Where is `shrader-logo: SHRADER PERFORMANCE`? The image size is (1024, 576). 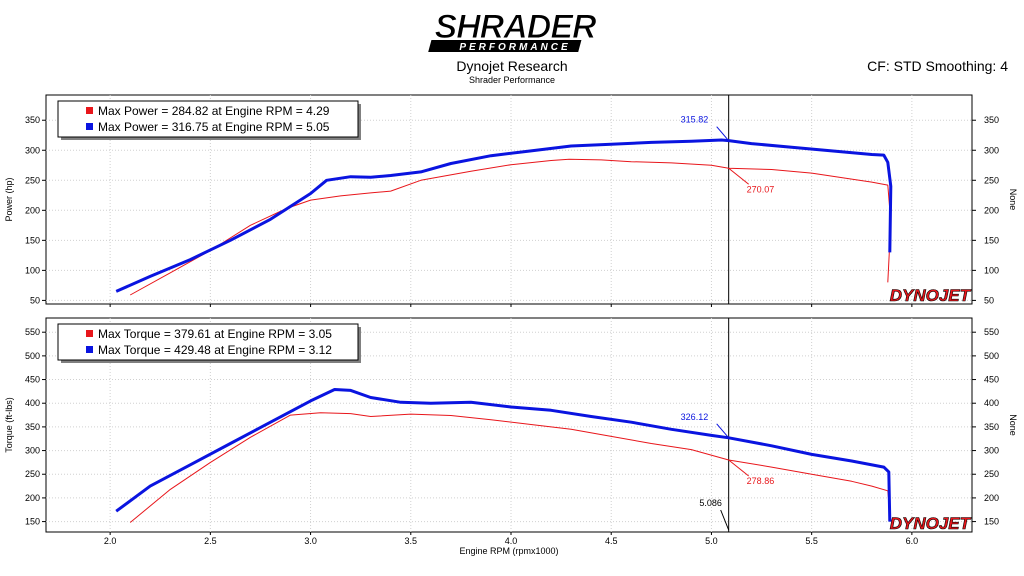
shrader-logo: SHRADER PERFORMANCE is located at coordinates (515, 32).